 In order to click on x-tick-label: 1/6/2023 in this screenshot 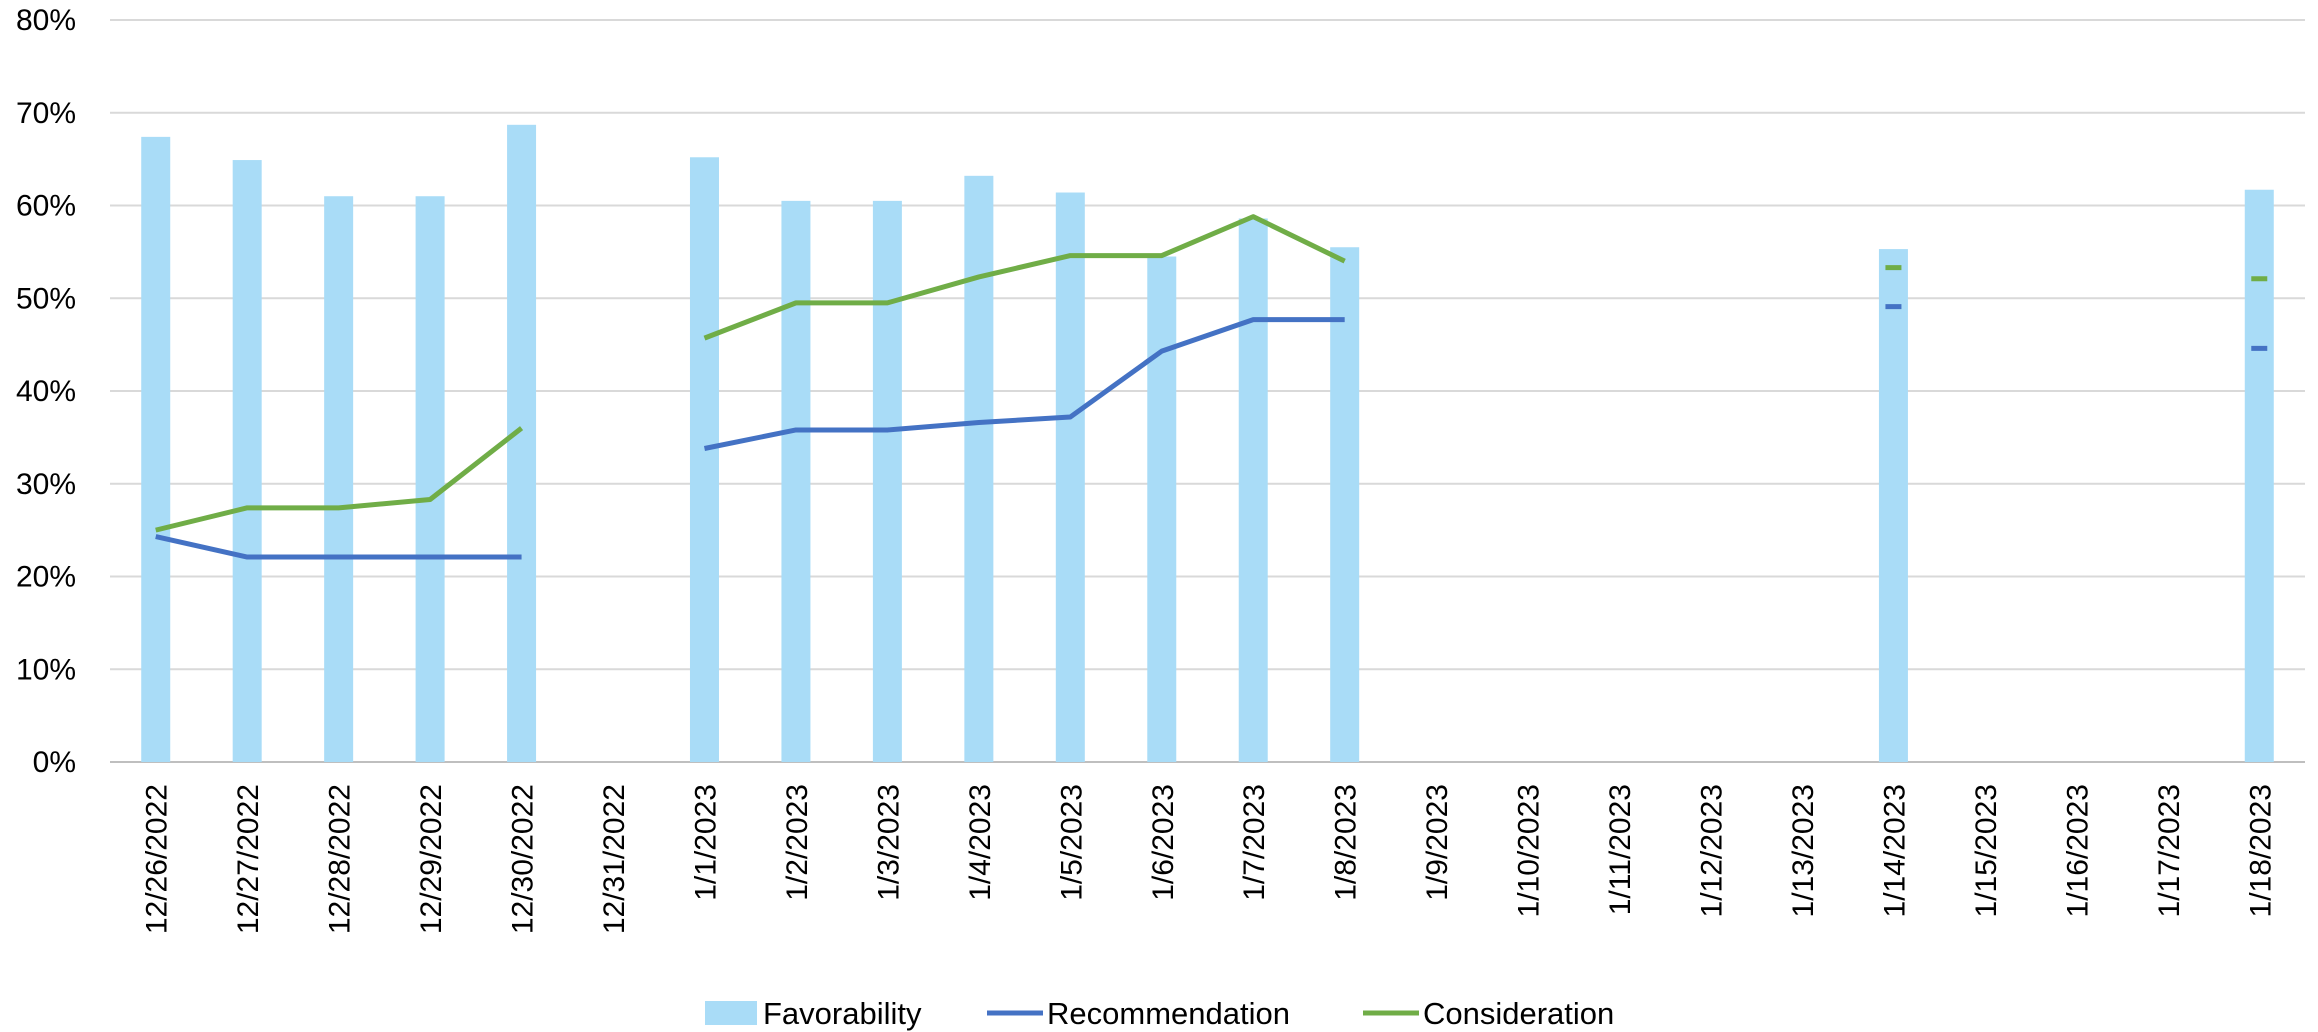, I will do `click(1163, 842)`.